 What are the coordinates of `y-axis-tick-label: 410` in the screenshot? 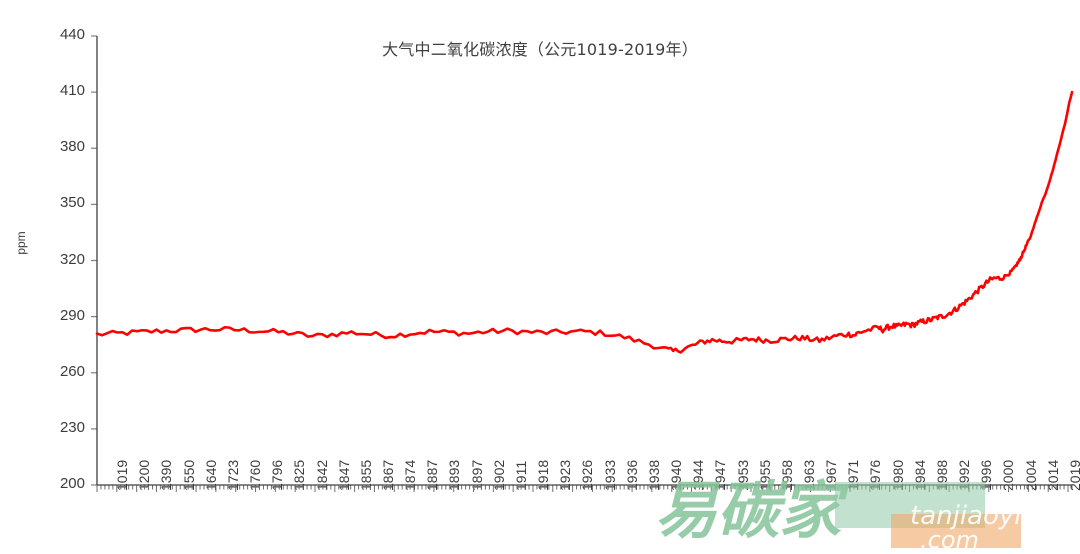 It's located at (72, 91).